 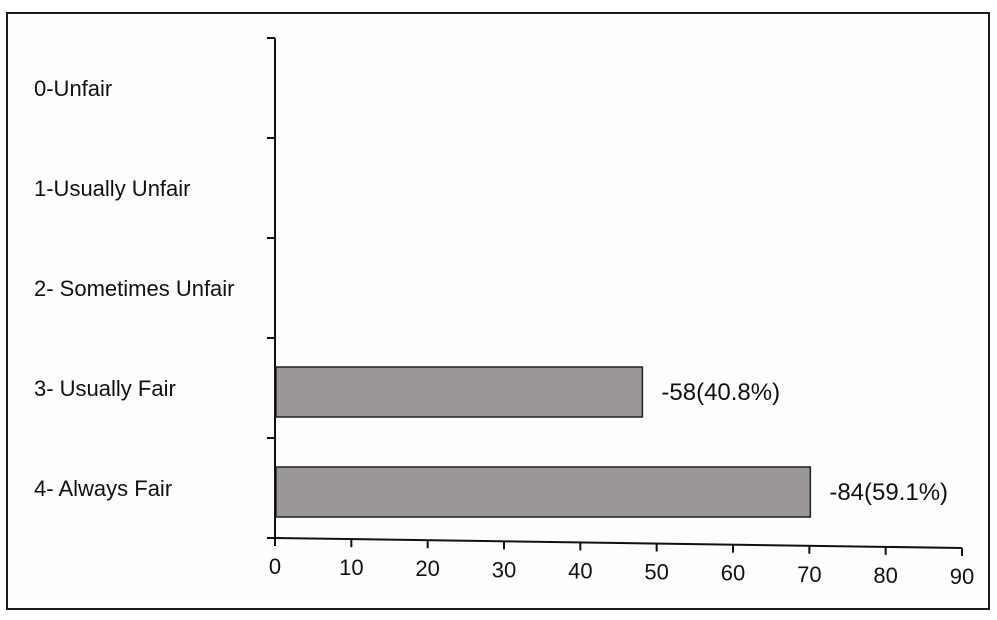 I want to click on category-label: 1-Usually Unfair, so click(x=112, y=188).